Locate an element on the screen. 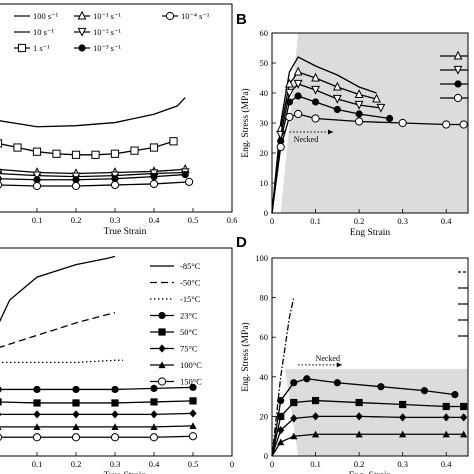 The height and width of the screenshot is (474, 474). legend-entry: 150°C is located at coordinates (176, 382).